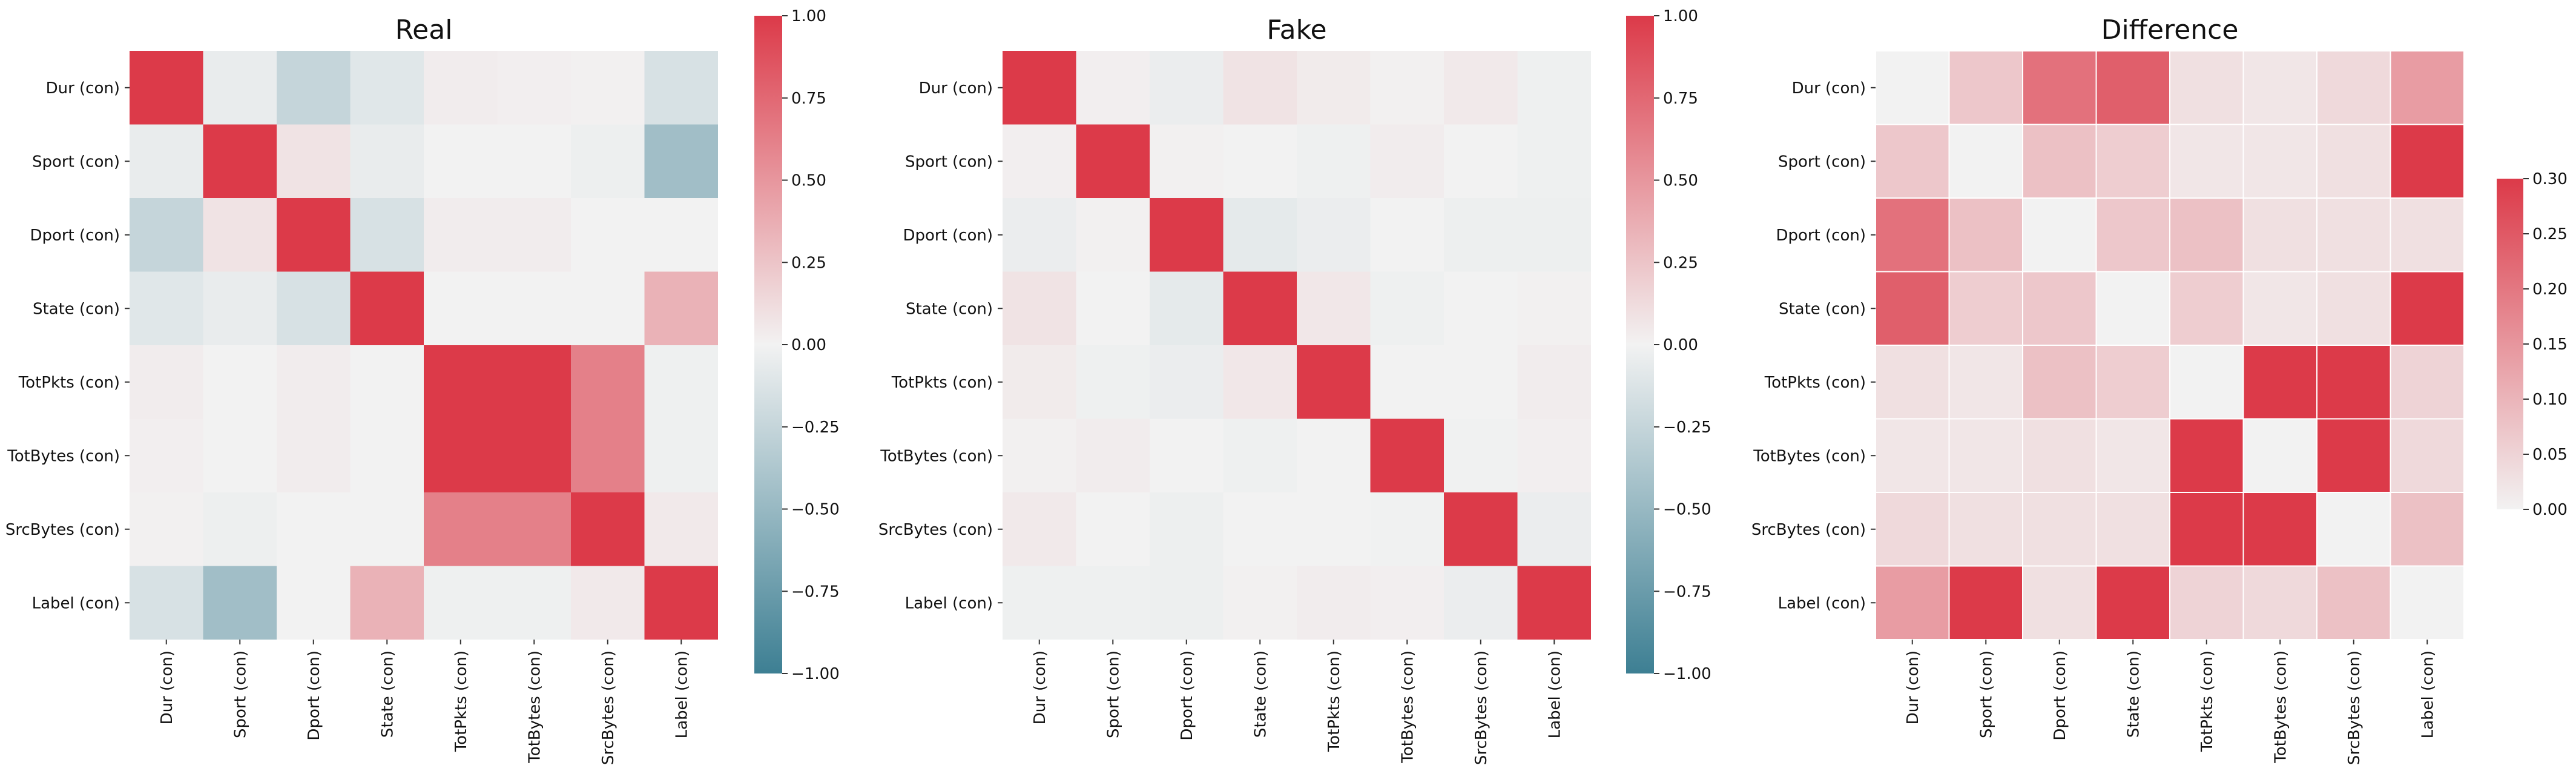 This screenshot has height=771, width=2576. What do you see at coordinates (682, 694) in the screenshot?
I see `x-tick-label: Label (con)` at bounding box center [682, 694].